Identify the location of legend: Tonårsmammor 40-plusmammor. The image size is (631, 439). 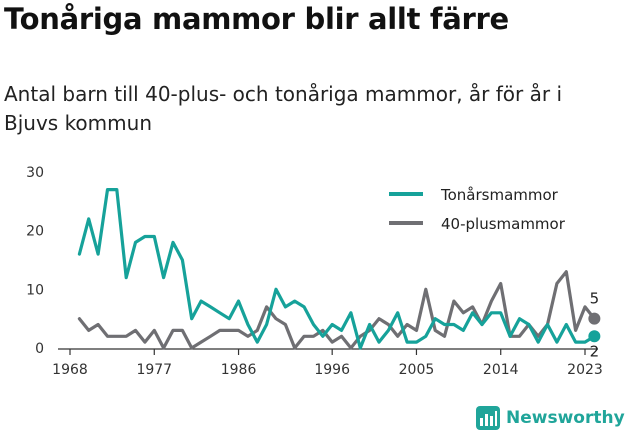
(477, 209).